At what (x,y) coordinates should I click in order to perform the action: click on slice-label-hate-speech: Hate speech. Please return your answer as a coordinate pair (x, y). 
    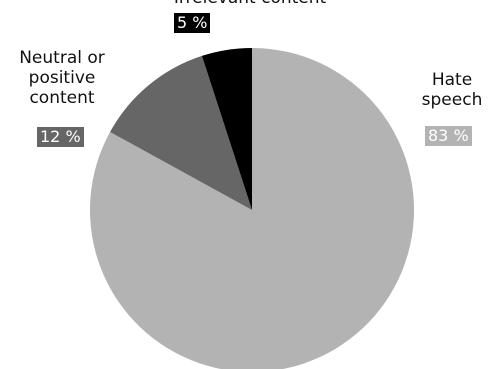
    Looking at the image, I should click on (452, 90).